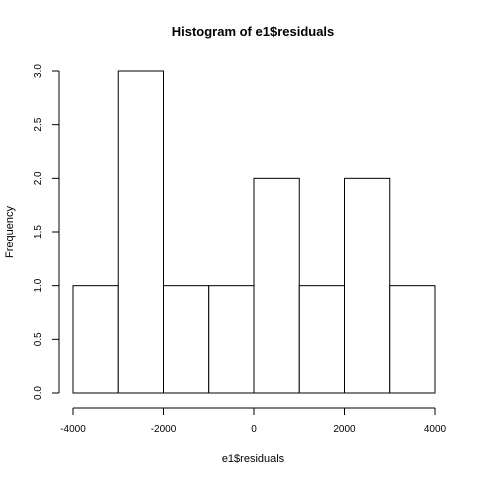  Describe the element at coordinates (38, 71) in the screenshot. I see `y-tick-label-6: 3.0` at that location.